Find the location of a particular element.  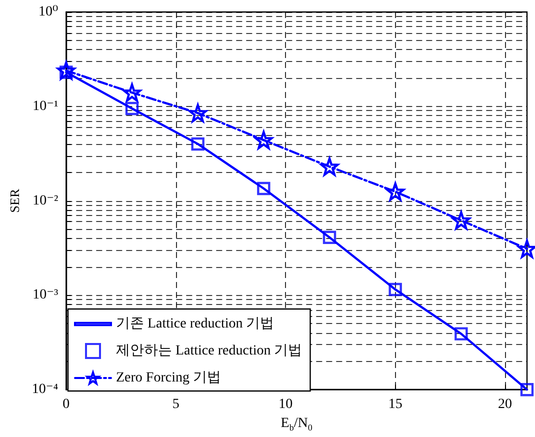

y-tick-label: 10⁻² is located at coordinates (45, 200).